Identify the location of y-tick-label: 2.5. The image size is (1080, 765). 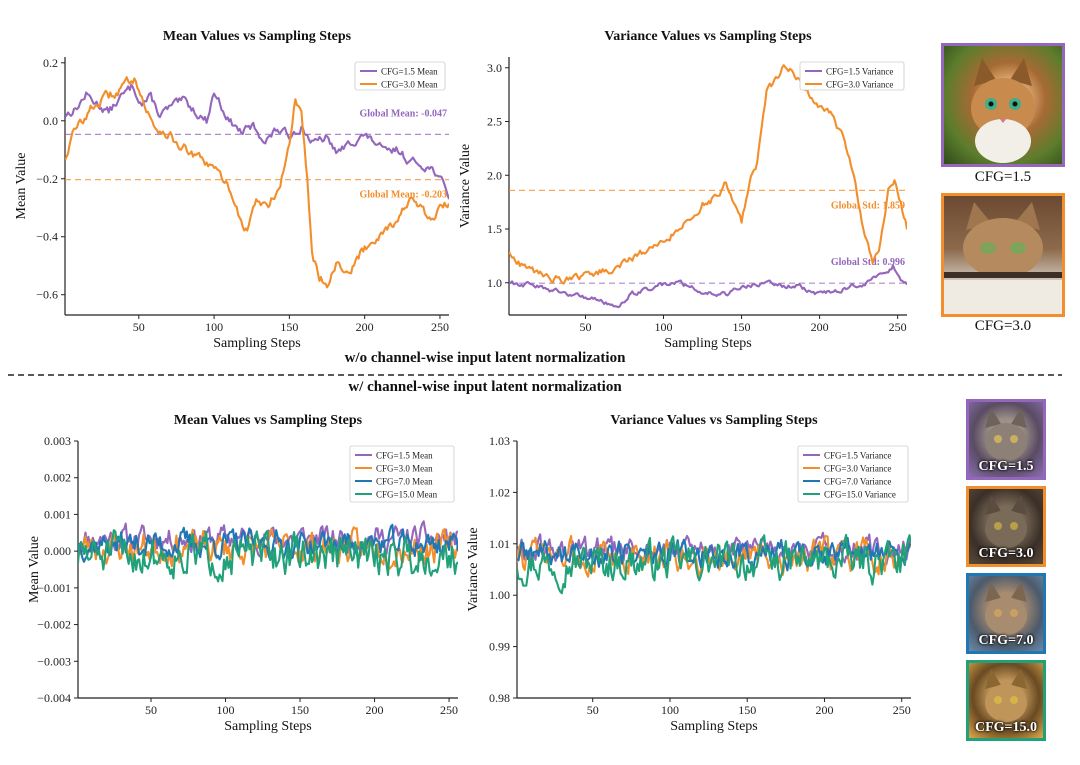
(494, 122).